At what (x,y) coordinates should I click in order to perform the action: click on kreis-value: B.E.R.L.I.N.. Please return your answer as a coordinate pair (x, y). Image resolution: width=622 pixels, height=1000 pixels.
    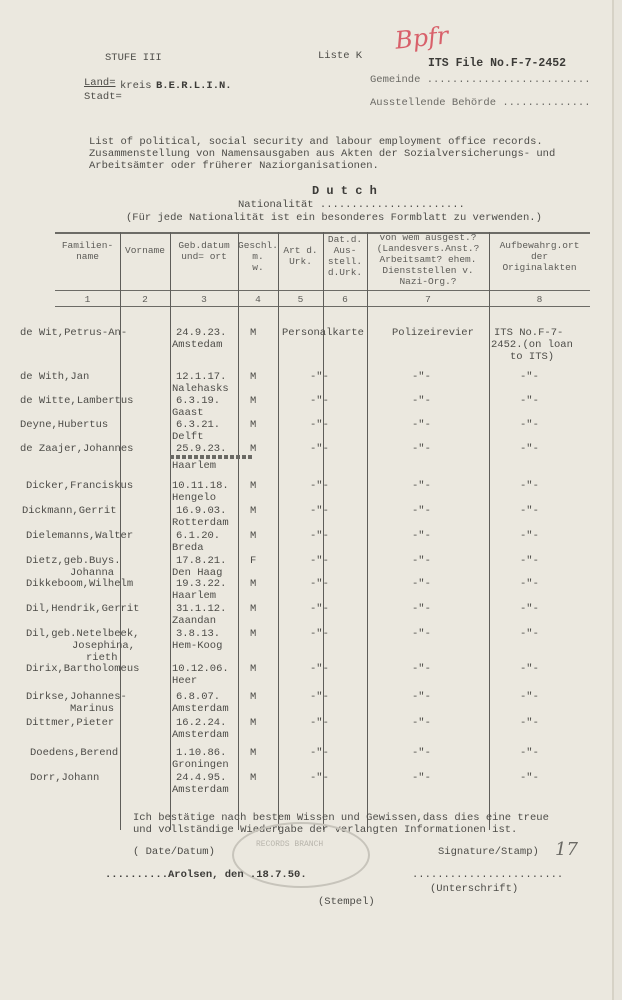
    Looking at the image, I should click on (194, 86).